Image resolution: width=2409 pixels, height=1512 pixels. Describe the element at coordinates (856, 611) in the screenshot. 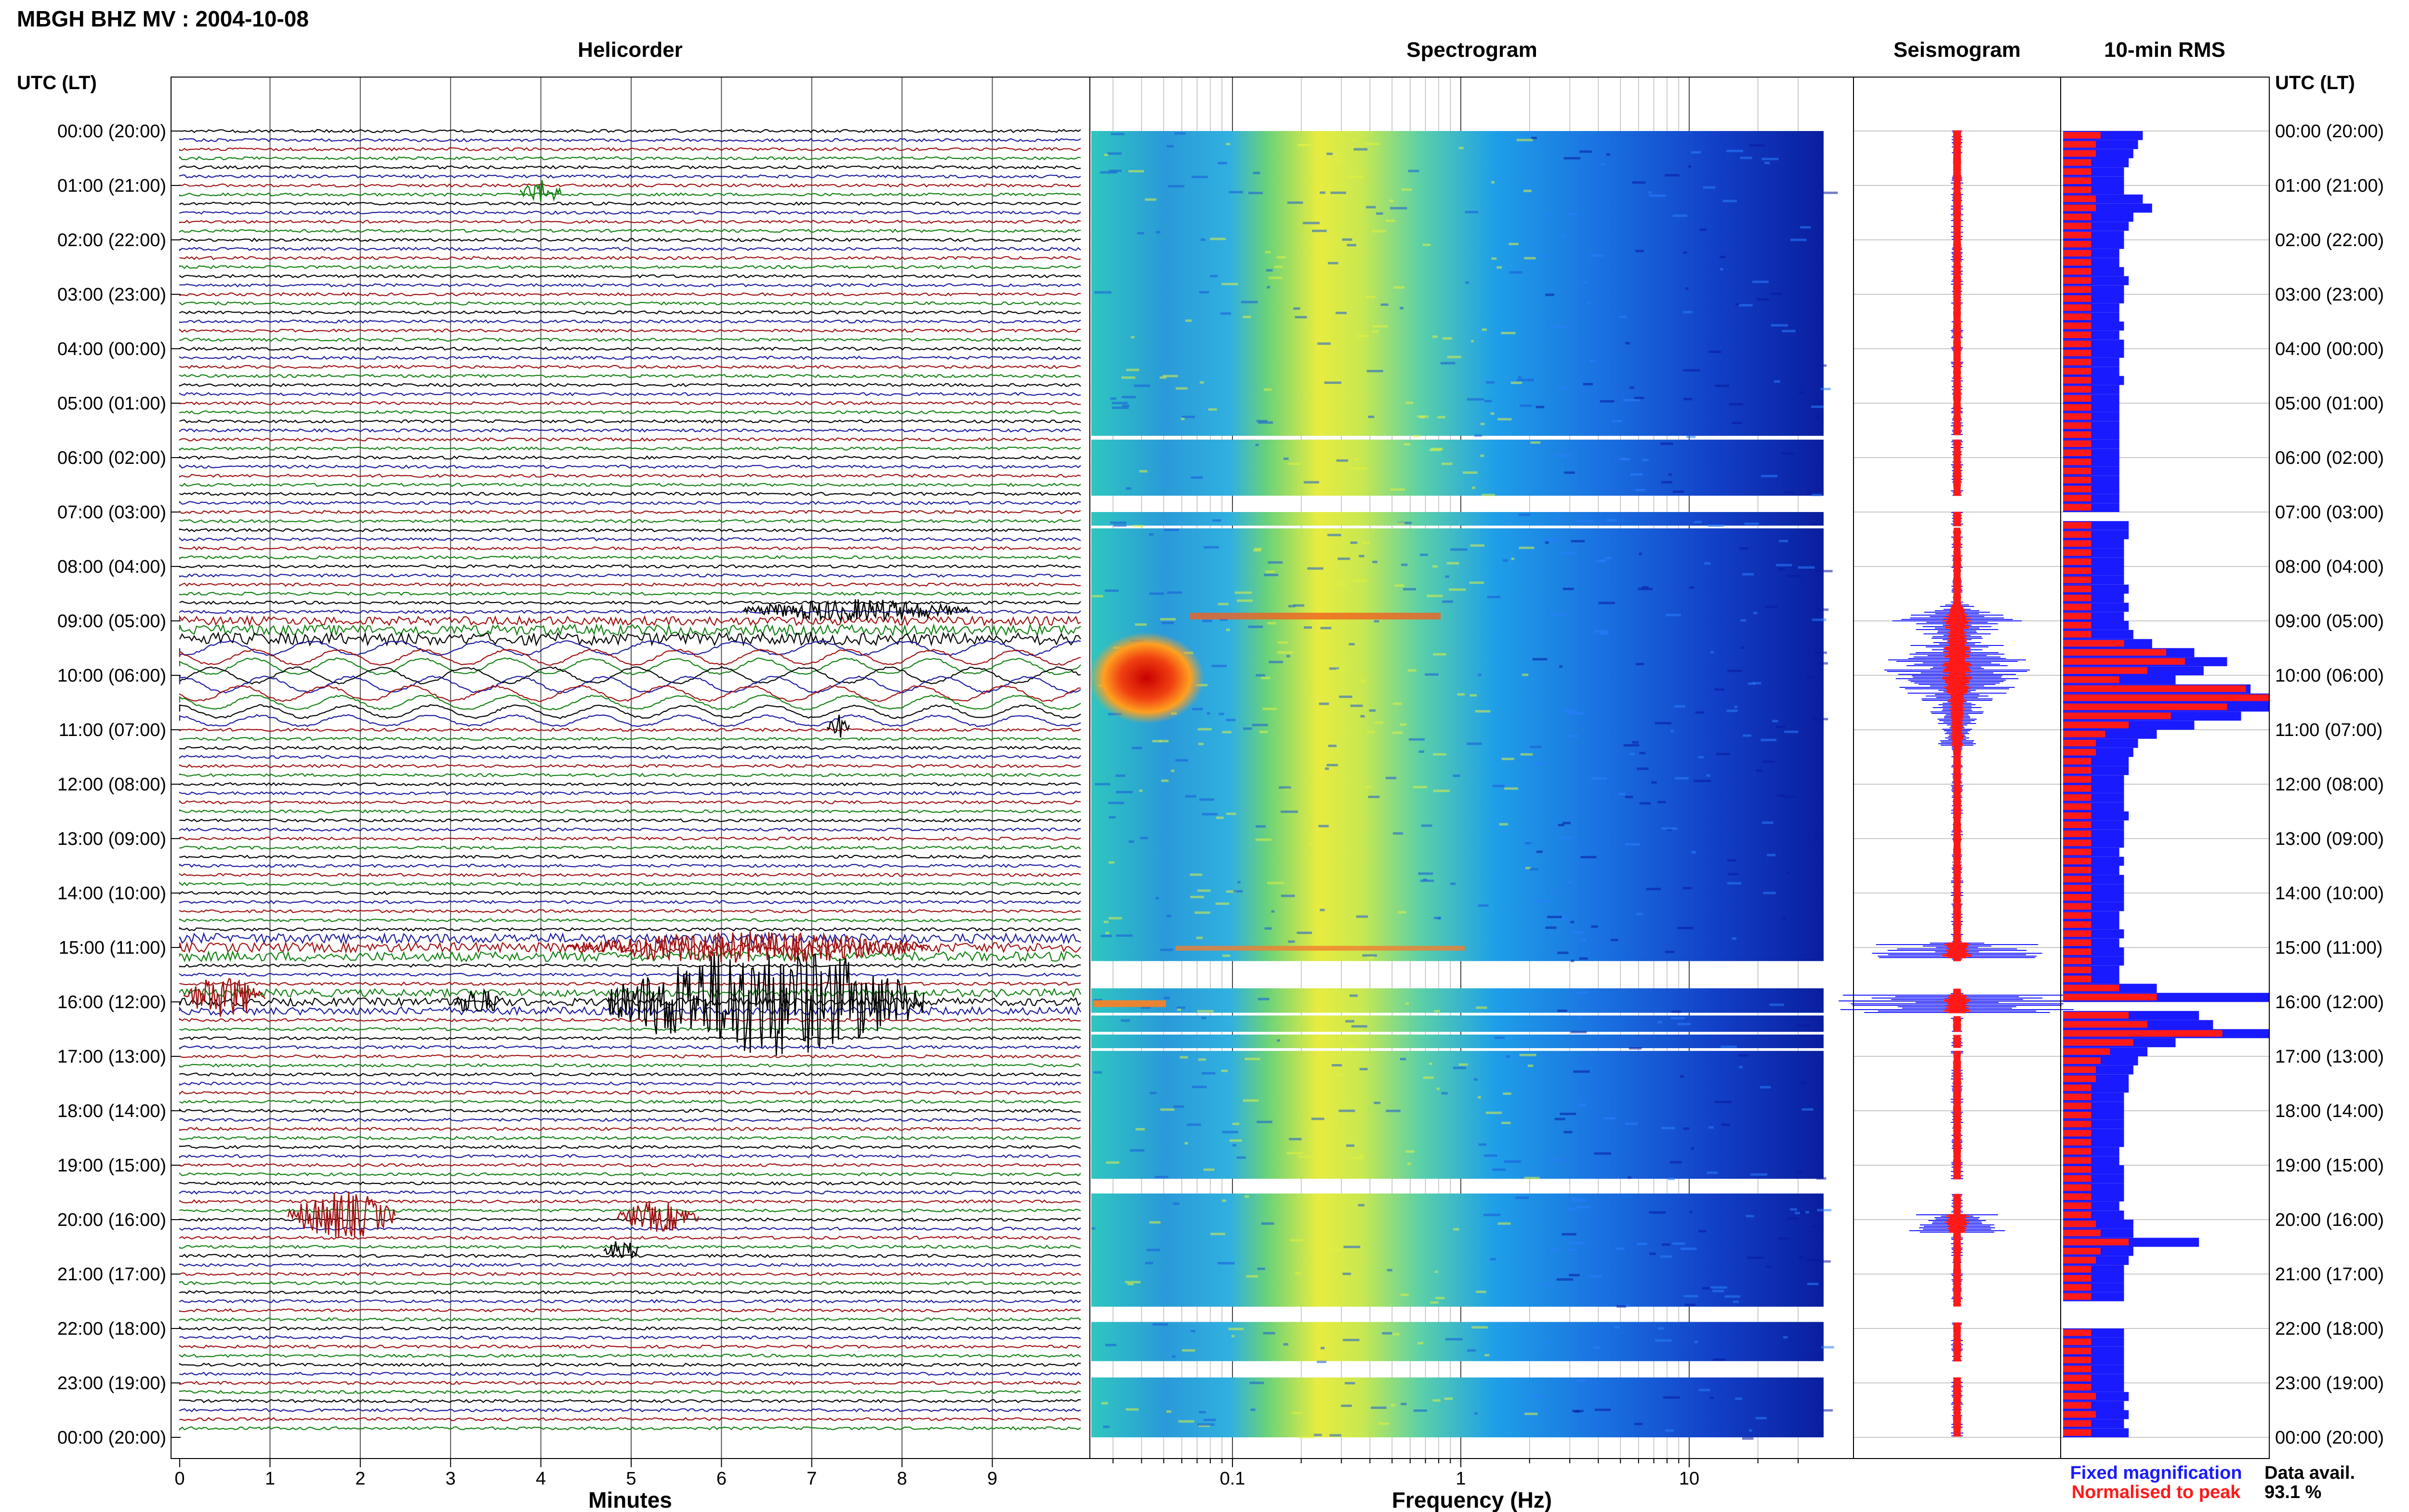

I see `helicorder-event` at that location.